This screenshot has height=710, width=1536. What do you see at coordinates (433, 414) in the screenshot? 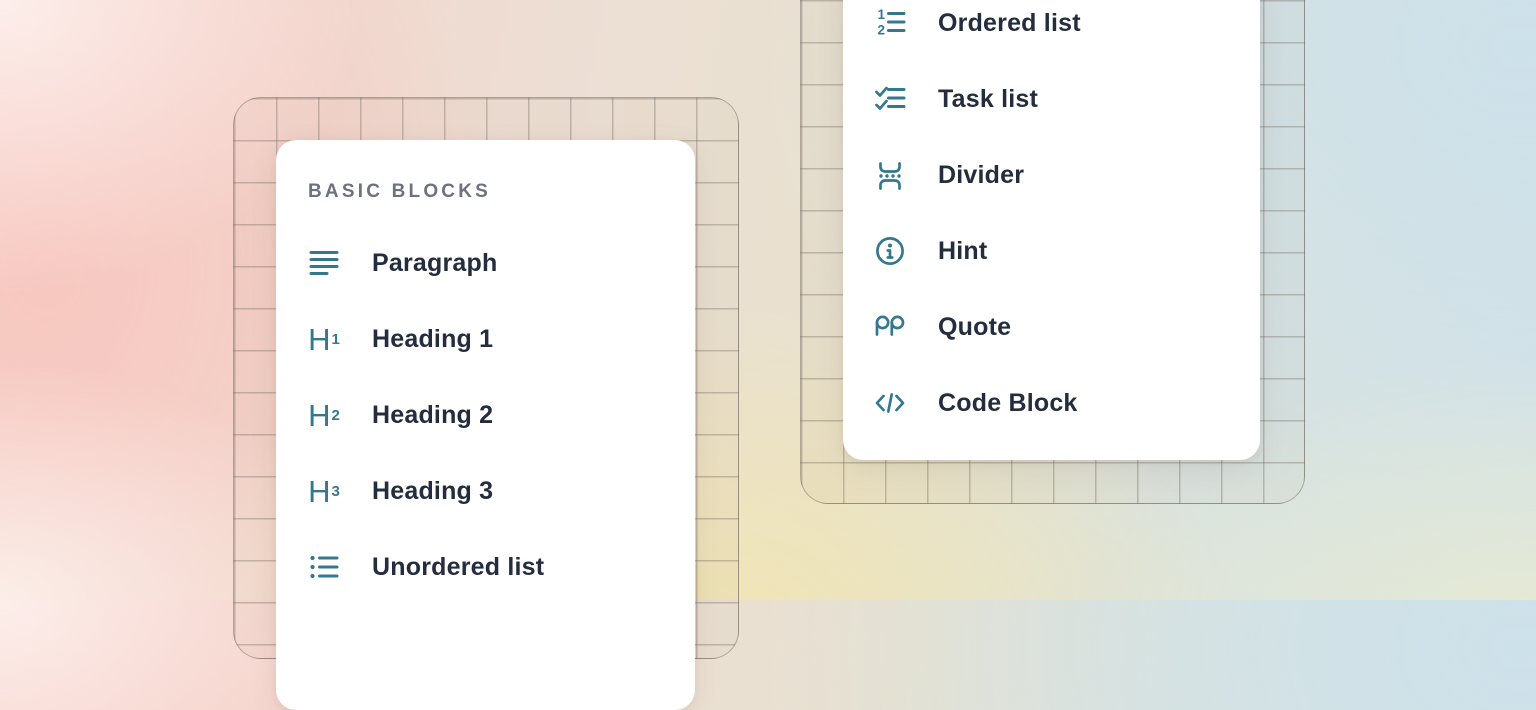
I see `menu-item-label: Heading 2` at bounding box center [433, 414].